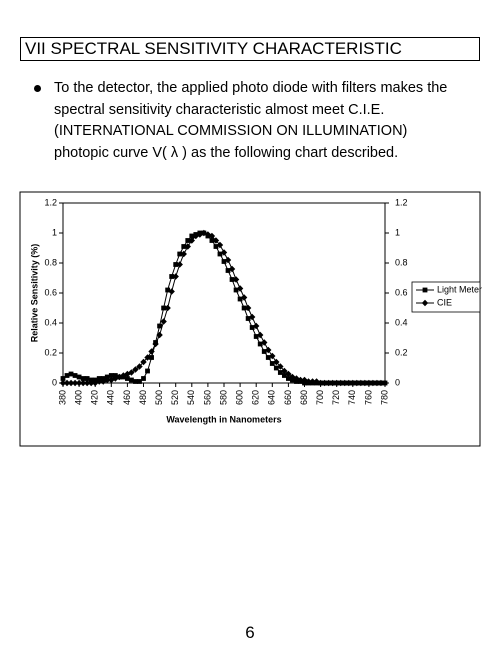 Image resolution: width=500 pixels, height=667 pixels. I want to click on x-tick-label: 440, so click(111, 397).